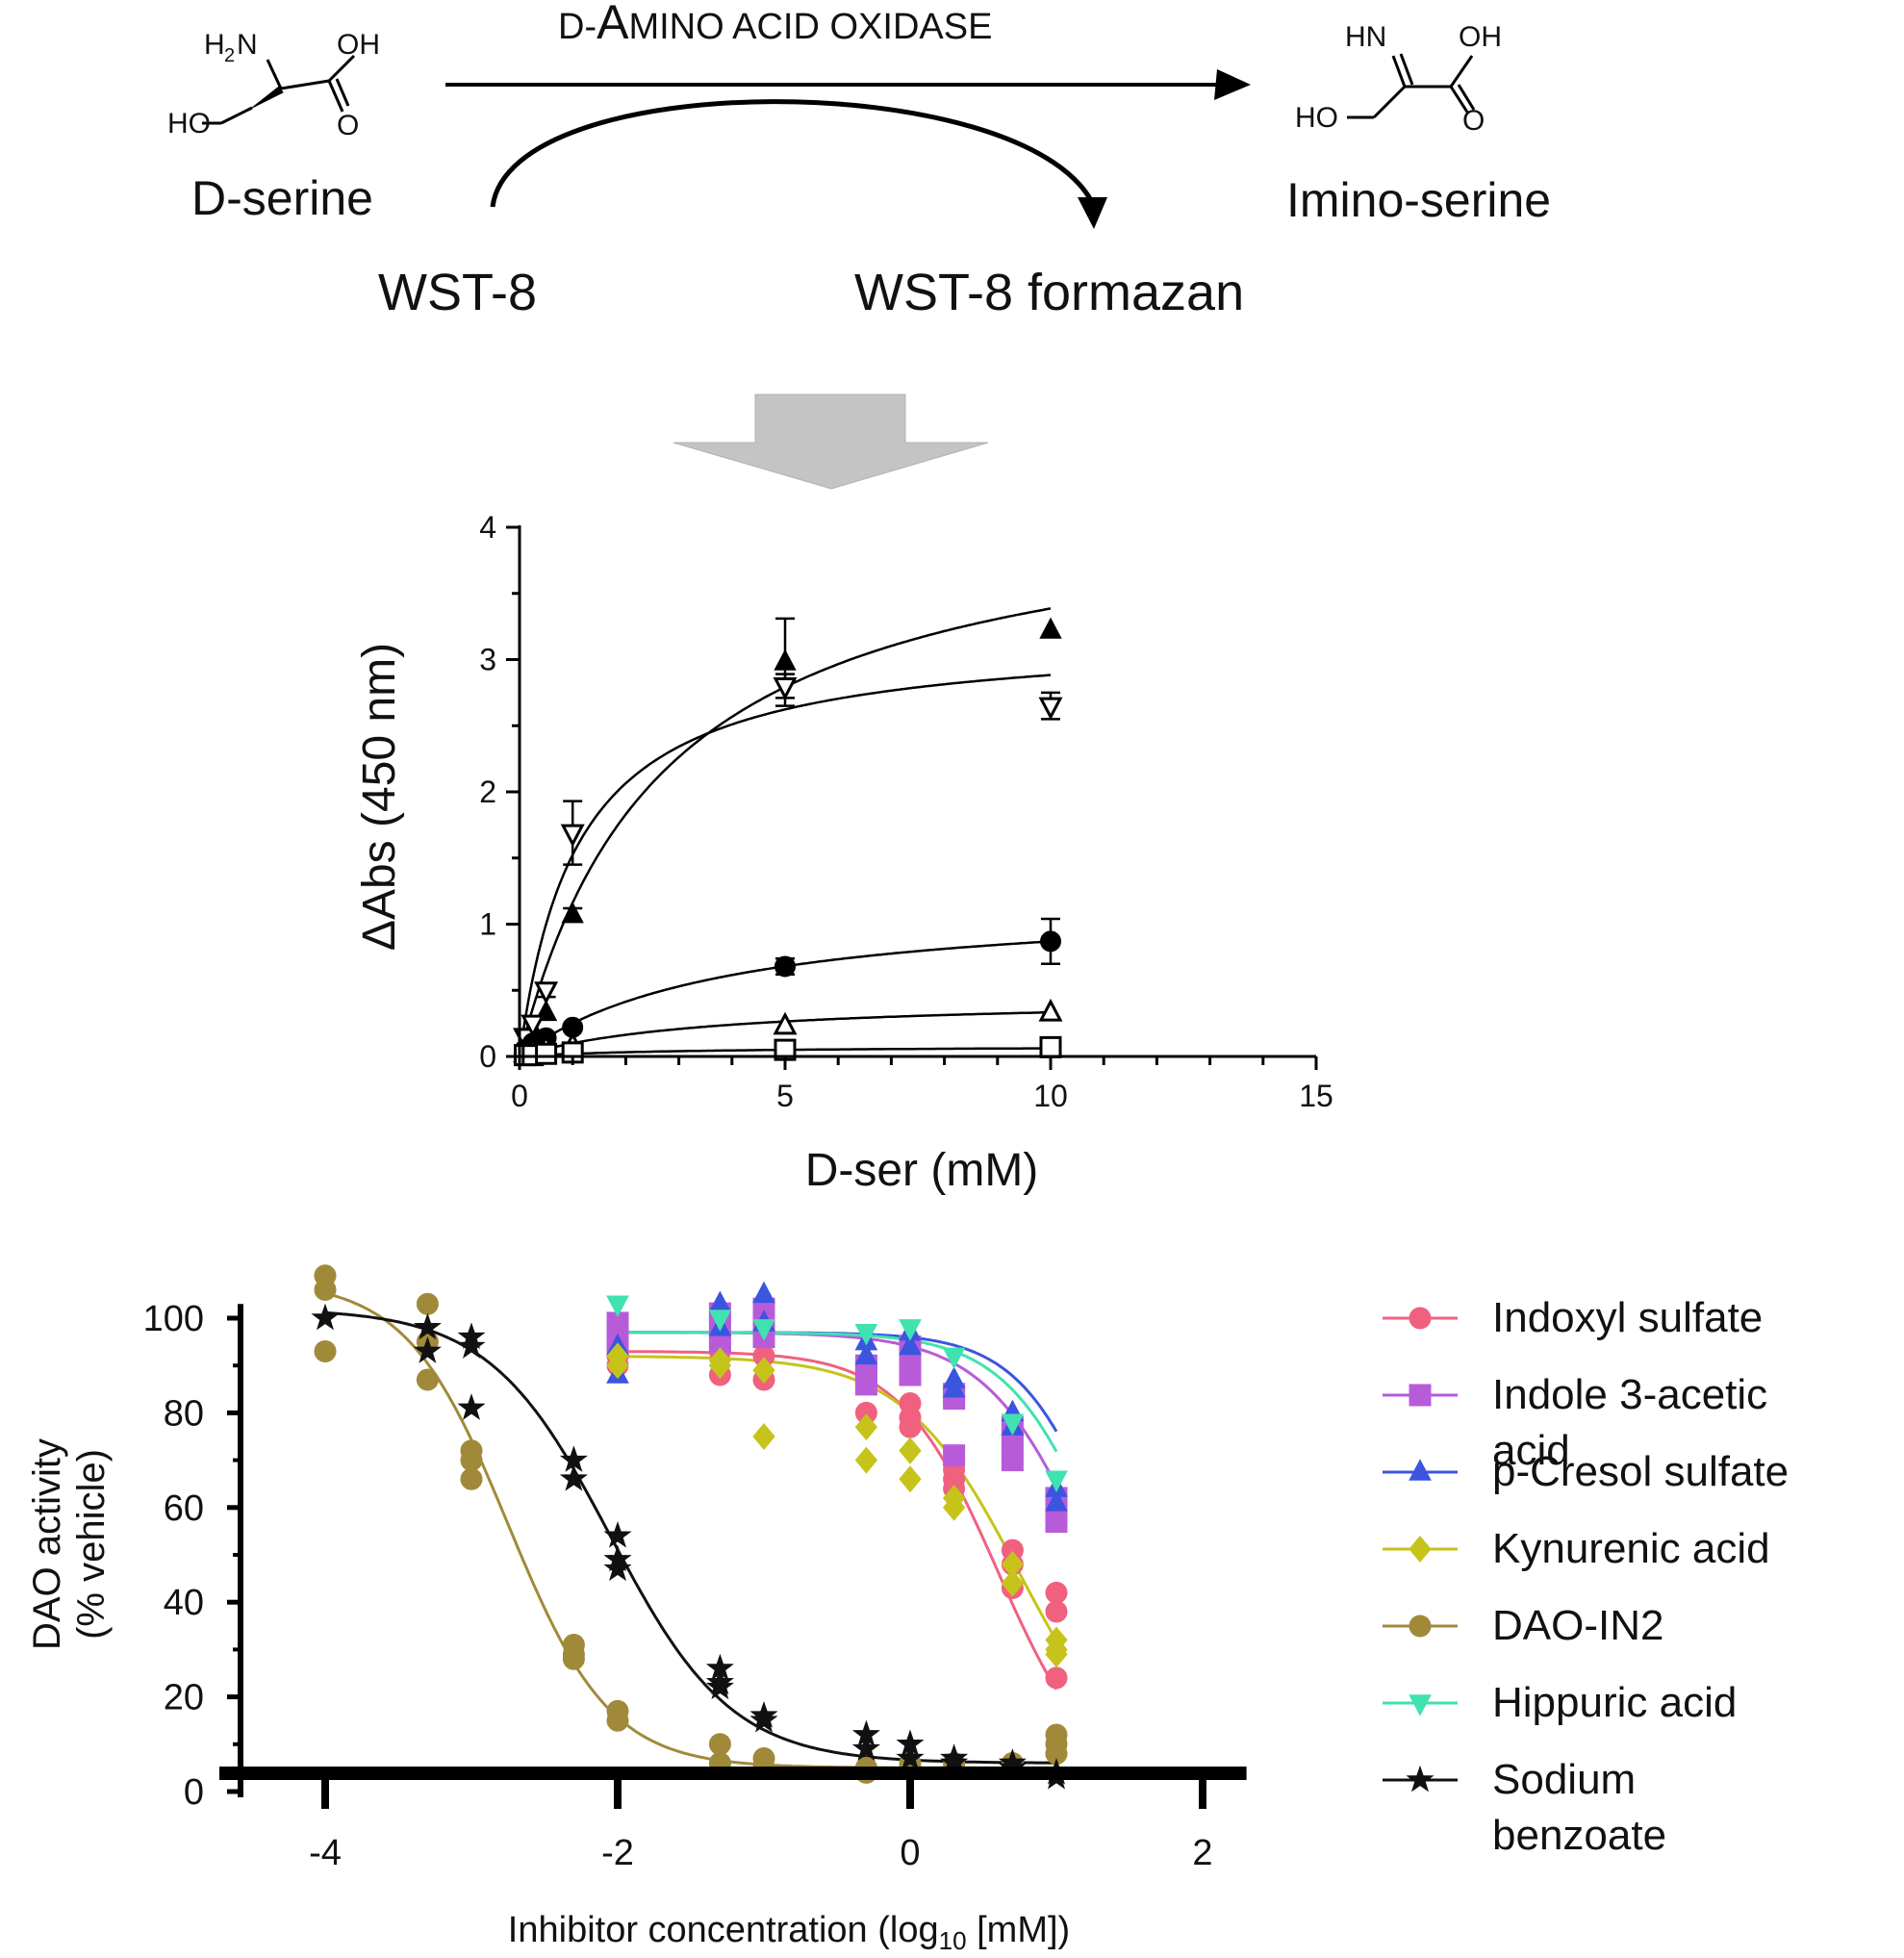 The height and width of the screenshot is (1958, 1904). What do you see at coordinates (1316, 118) in the screenshot?
I see `atom-ho: HO` at bounding box center [1316, 118].